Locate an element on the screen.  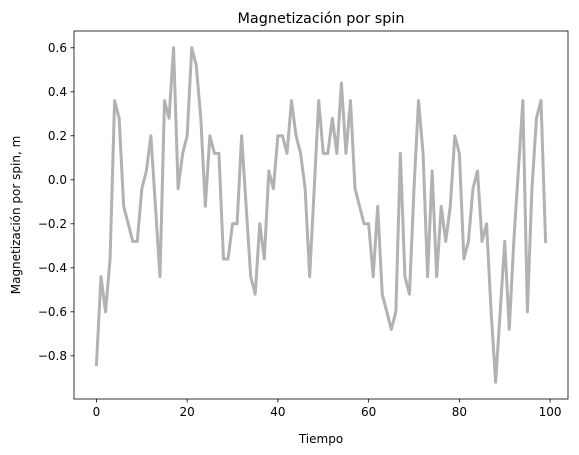
x-tick-label: 0 is located at coordinates (97, 412).